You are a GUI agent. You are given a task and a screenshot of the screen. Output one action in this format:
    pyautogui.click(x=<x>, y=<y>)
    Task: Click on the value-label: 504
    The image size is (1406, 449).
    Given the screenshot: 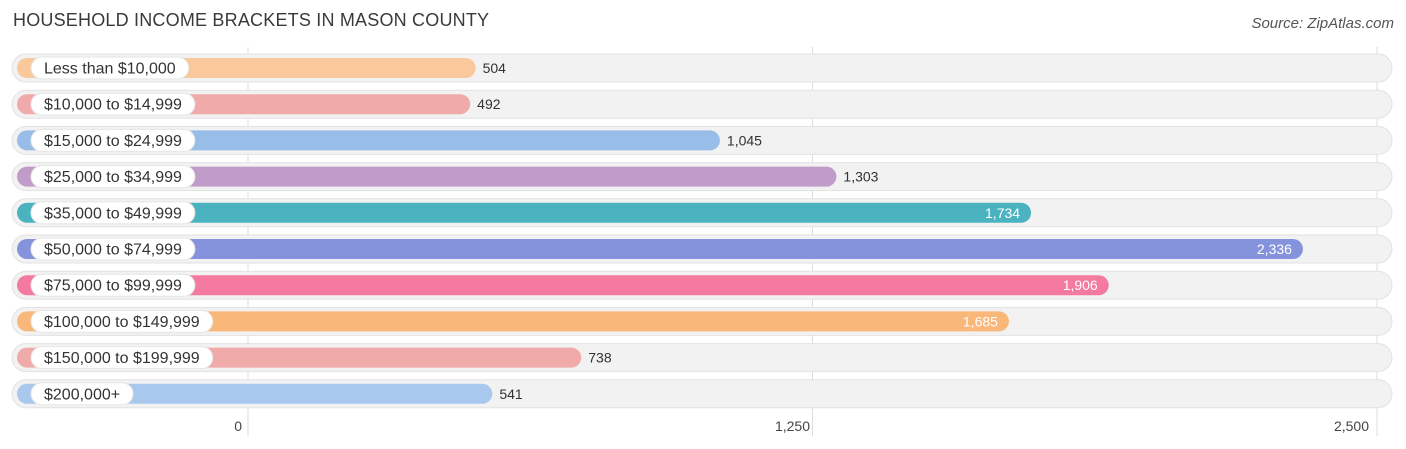 What is the action you would take?
    pyautogui.click(x=495, y=68)
    